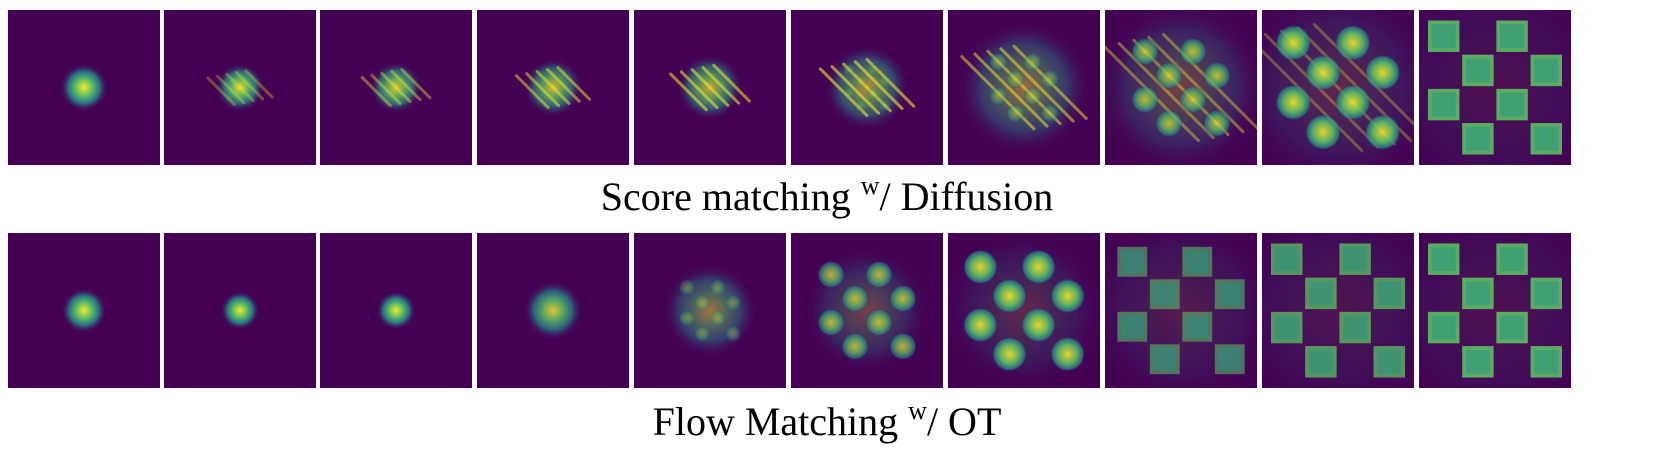 This screenshot has height=453, width=1654. I want to click on flow-caption-pre: Flow Matching, so click(780, 421).